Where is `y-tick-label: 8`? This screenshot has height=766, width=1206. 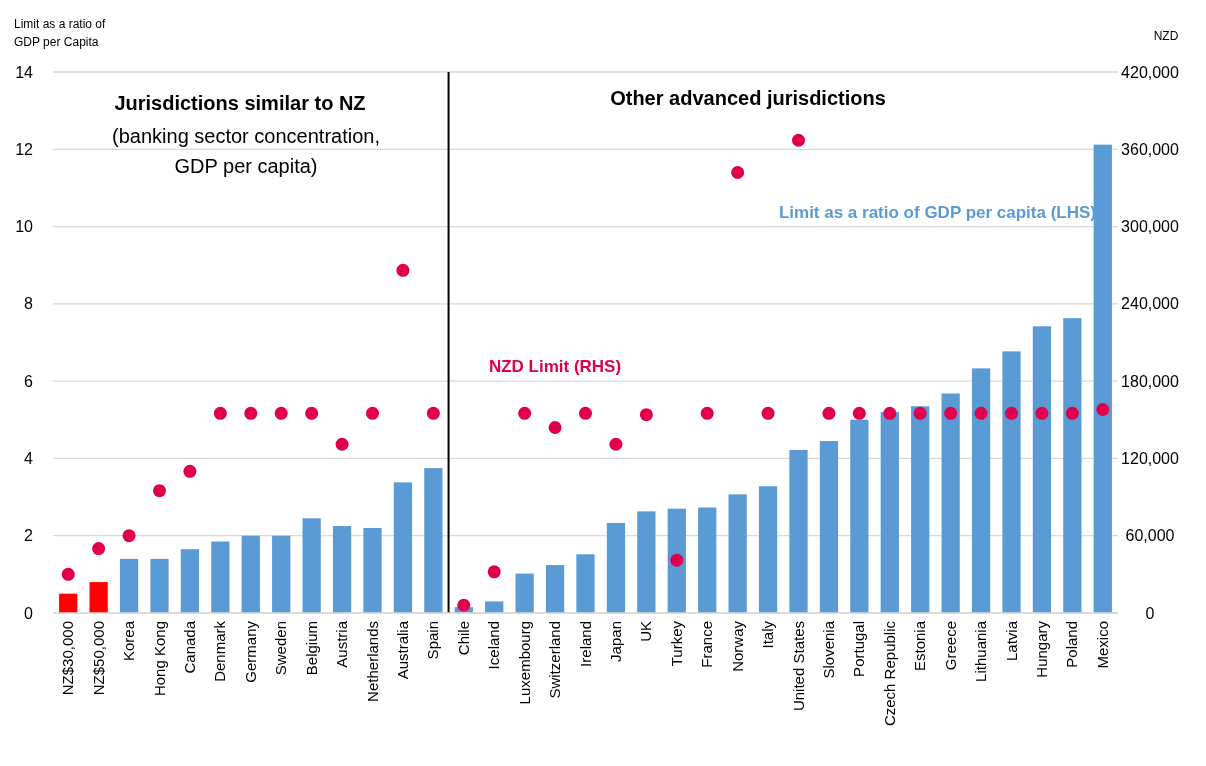 y-tick-label: 8 is located at coordinates (29, 304).